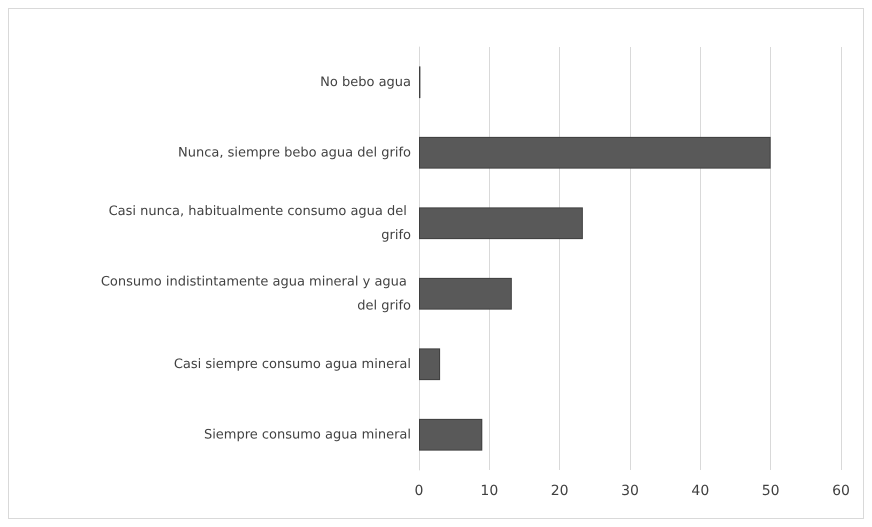  I want to click on x-tick-label: 20, so click(559, 491).